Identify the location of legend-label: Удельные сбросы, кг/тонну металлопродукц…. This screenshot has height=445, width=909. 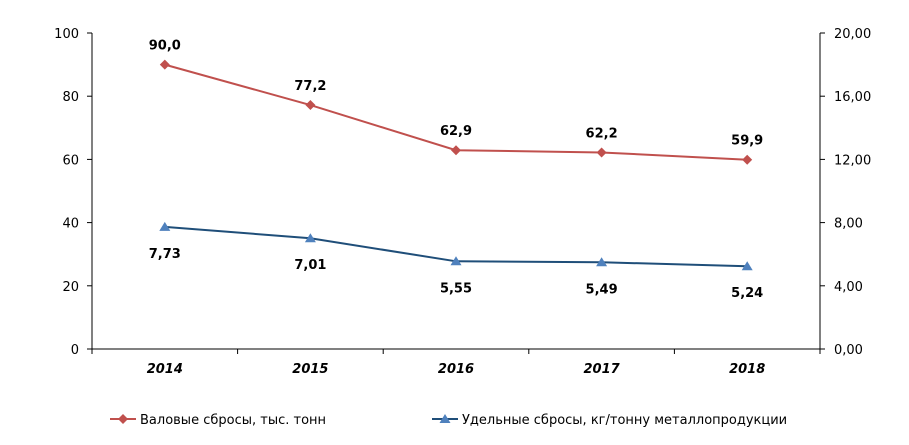
(624, 420).